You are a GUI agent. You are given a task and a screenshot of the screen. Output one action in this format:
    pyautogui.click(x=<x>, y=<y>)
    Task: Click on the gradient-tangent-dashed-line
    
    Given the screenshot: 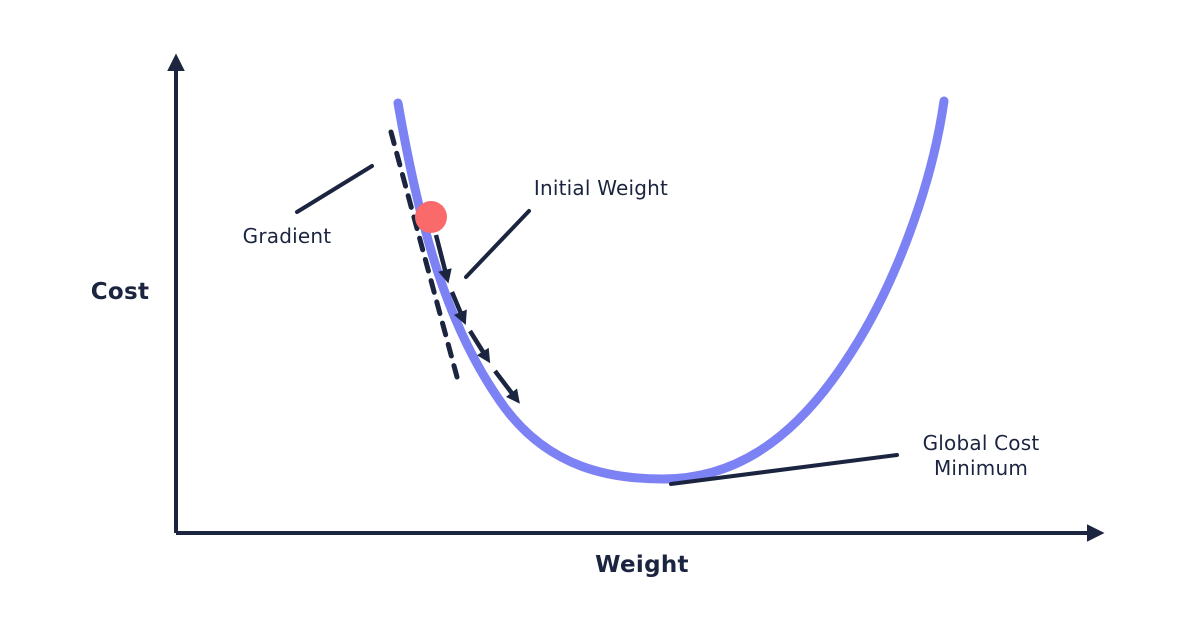 What is the action you would take?
    pyautogui.click(x=424, y=254)
    